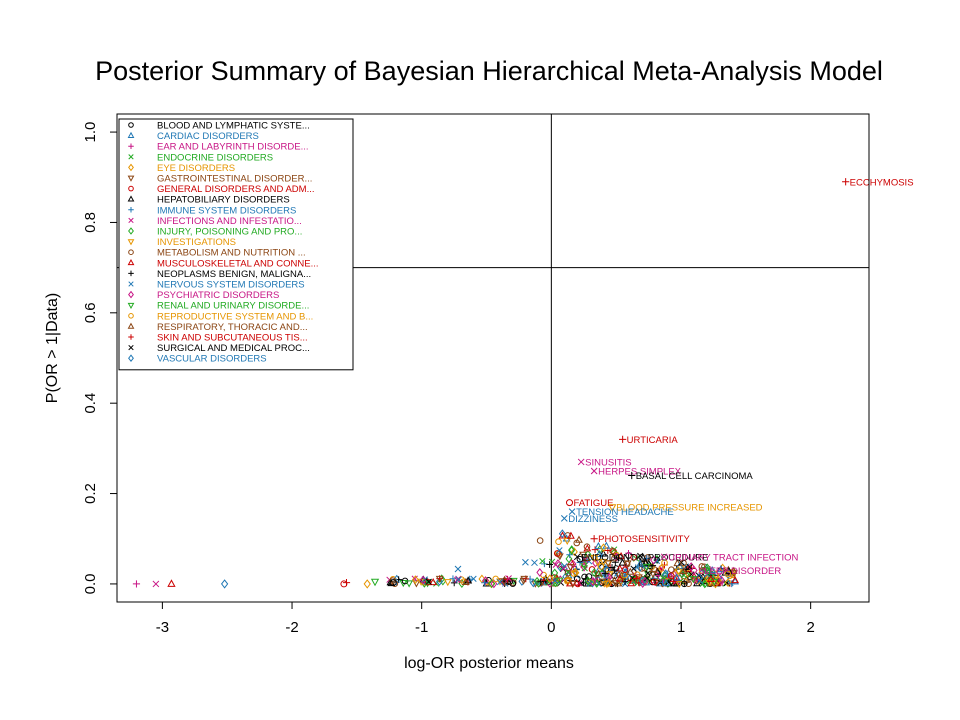 The width and height of the screenshot is (960, 720). Describe the element at coordinates (695, 476) in the screenshot. I see `point-label: BASAL CELL CARCINOMA` at that location.